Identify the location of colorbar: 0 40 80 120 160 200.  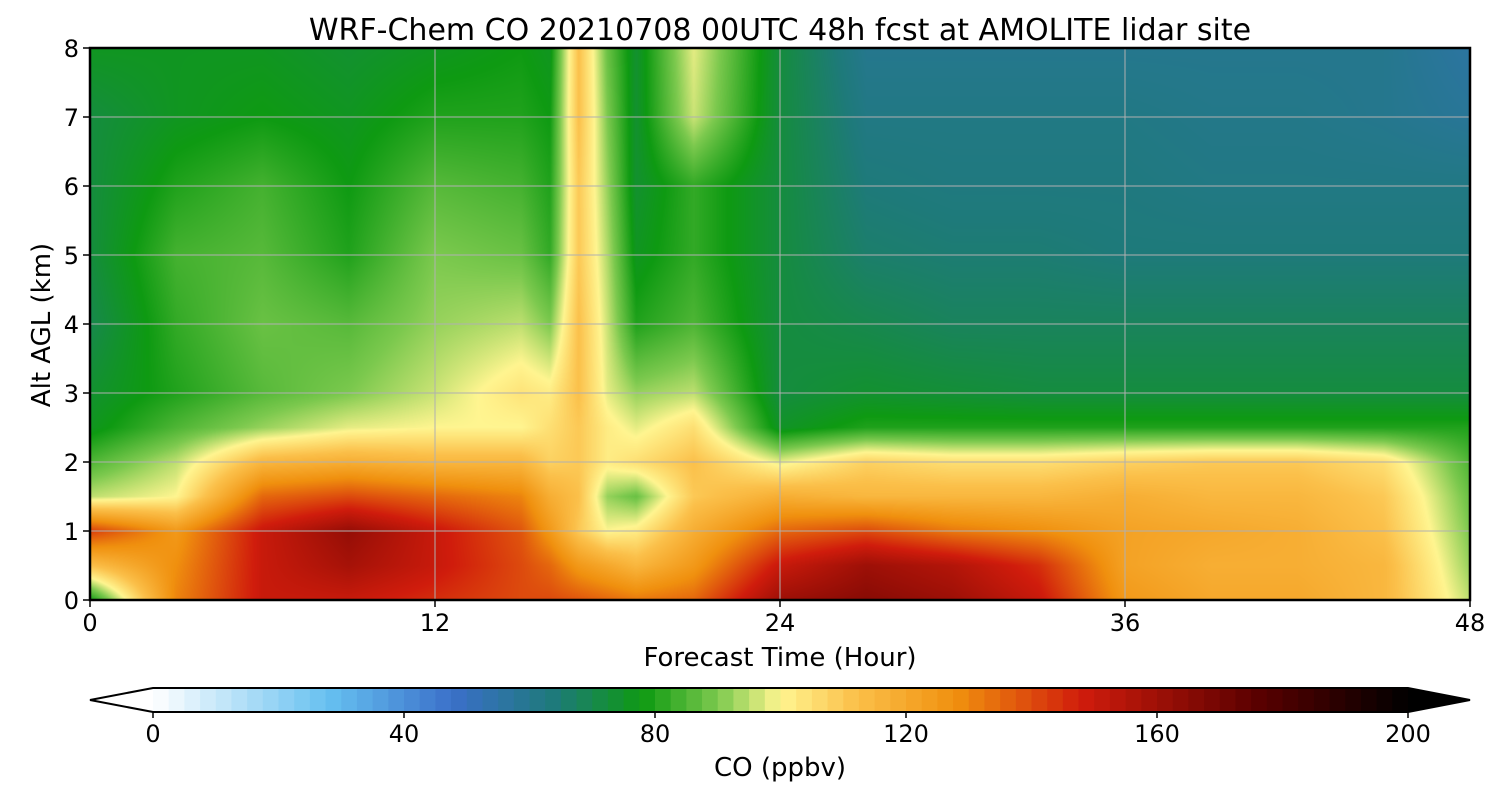
(780, 717).